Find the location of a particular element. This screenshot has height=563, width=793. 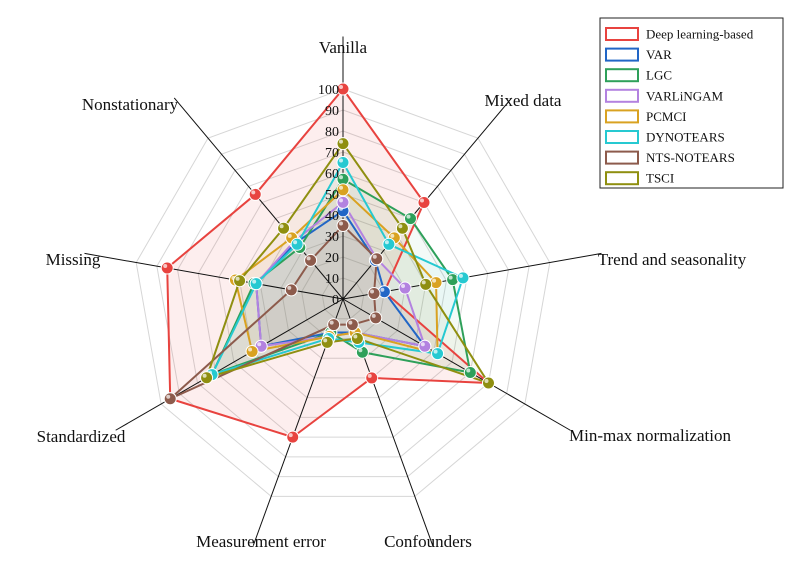

series-area is located at coordinates (337, 268).